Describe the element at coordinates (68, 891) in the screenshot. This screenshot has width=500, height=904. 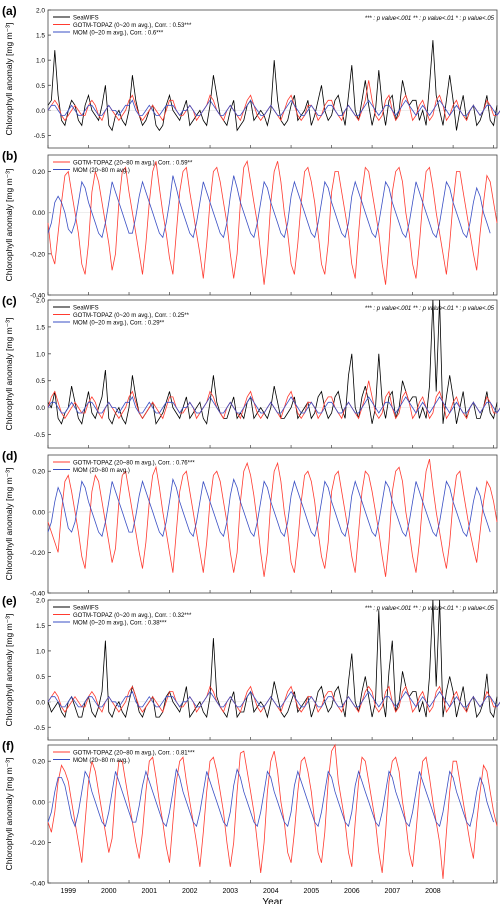
I see `x-tick-label: 1999` at that location.